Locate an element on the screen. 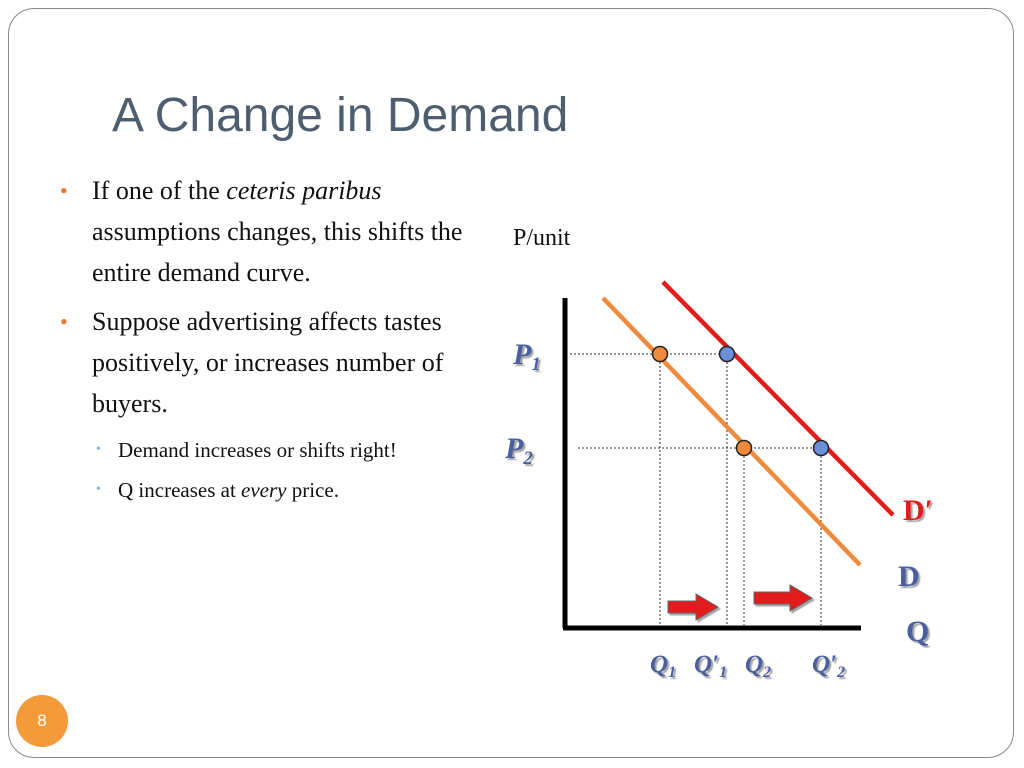 The height and width of the screenshot is (768, 1024). quantity-label-qprime2: Q′2 is located at coordinates (828, 666).